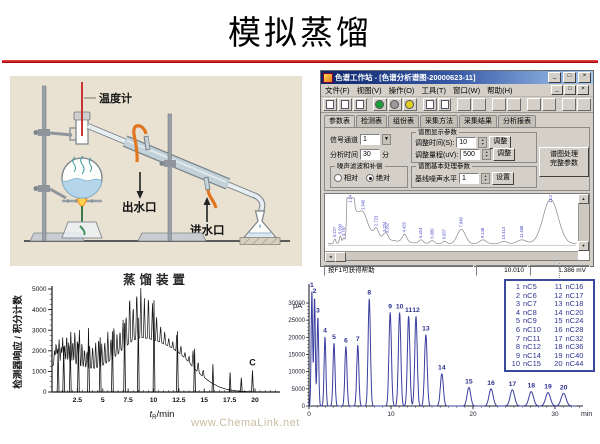  Describe the element at coordinates (378, 178) in the screenshot. I see `radio-absolute: 绝对` at that location.